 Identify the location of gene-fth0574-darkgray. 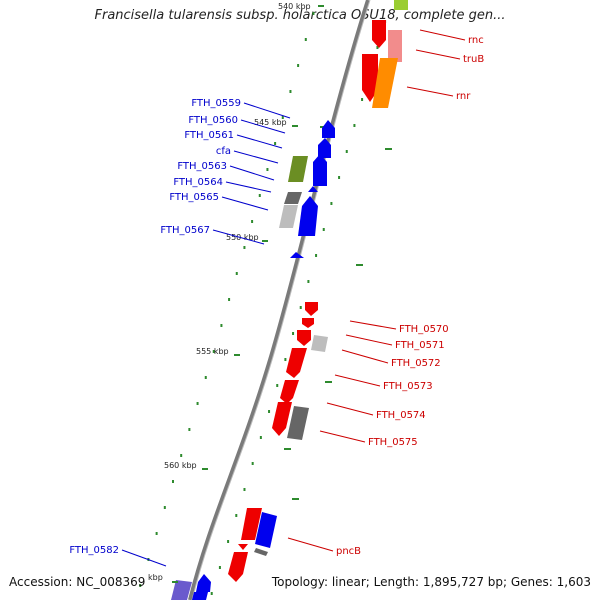
(298, 423).